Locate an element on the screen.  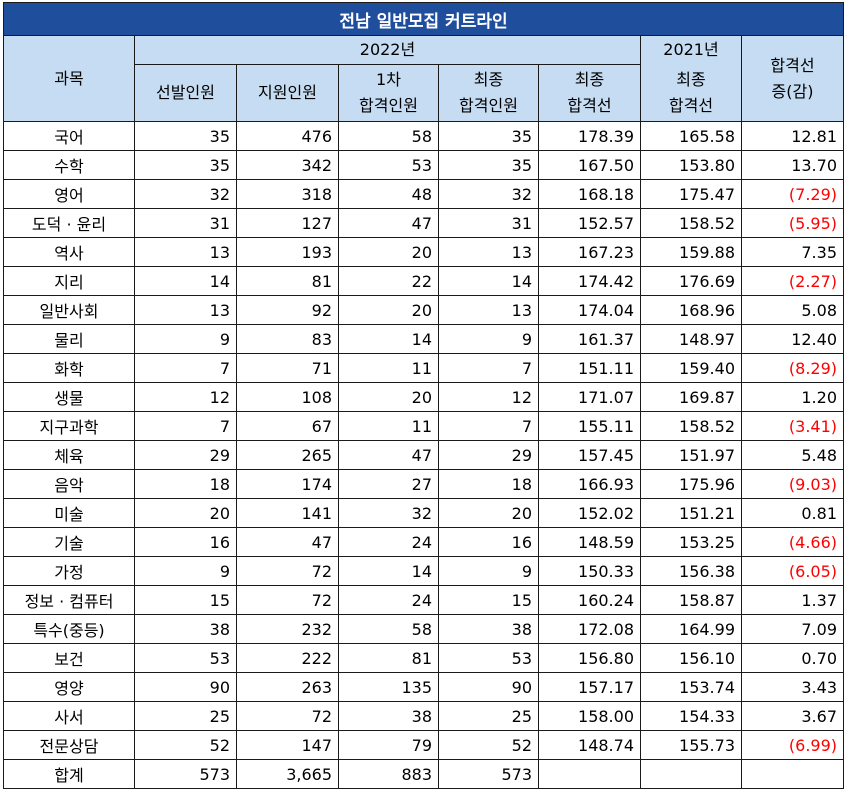
table-row: 합계 573 3,665 883 573 is located at coordinates (423, 774).